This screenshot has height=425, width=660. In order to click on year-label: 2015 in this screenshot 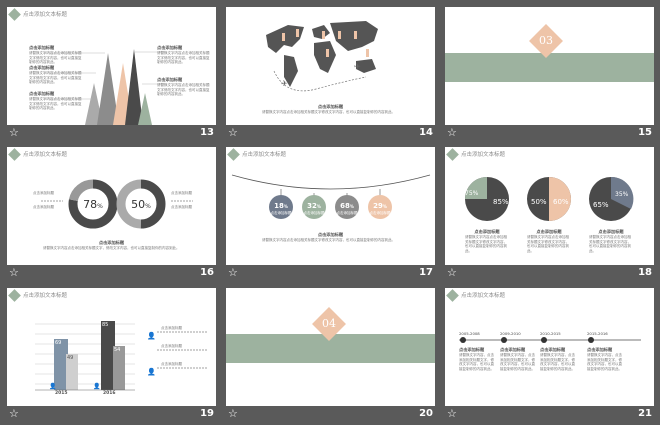, I will do `click(61, 393)`.